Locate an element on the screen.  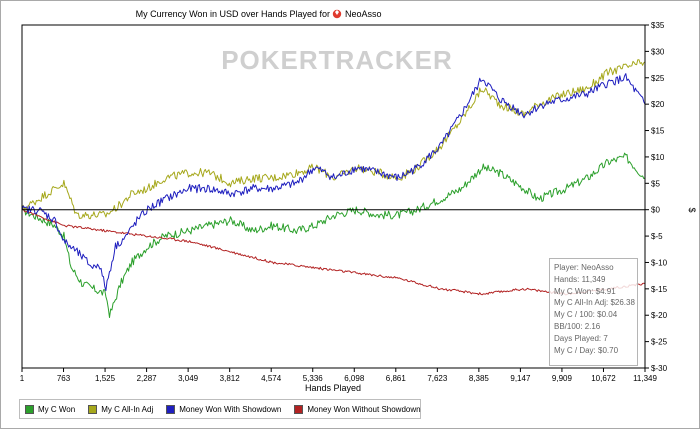
tooltip-line: Days Played: 7 is located at coordinates (581, 338).